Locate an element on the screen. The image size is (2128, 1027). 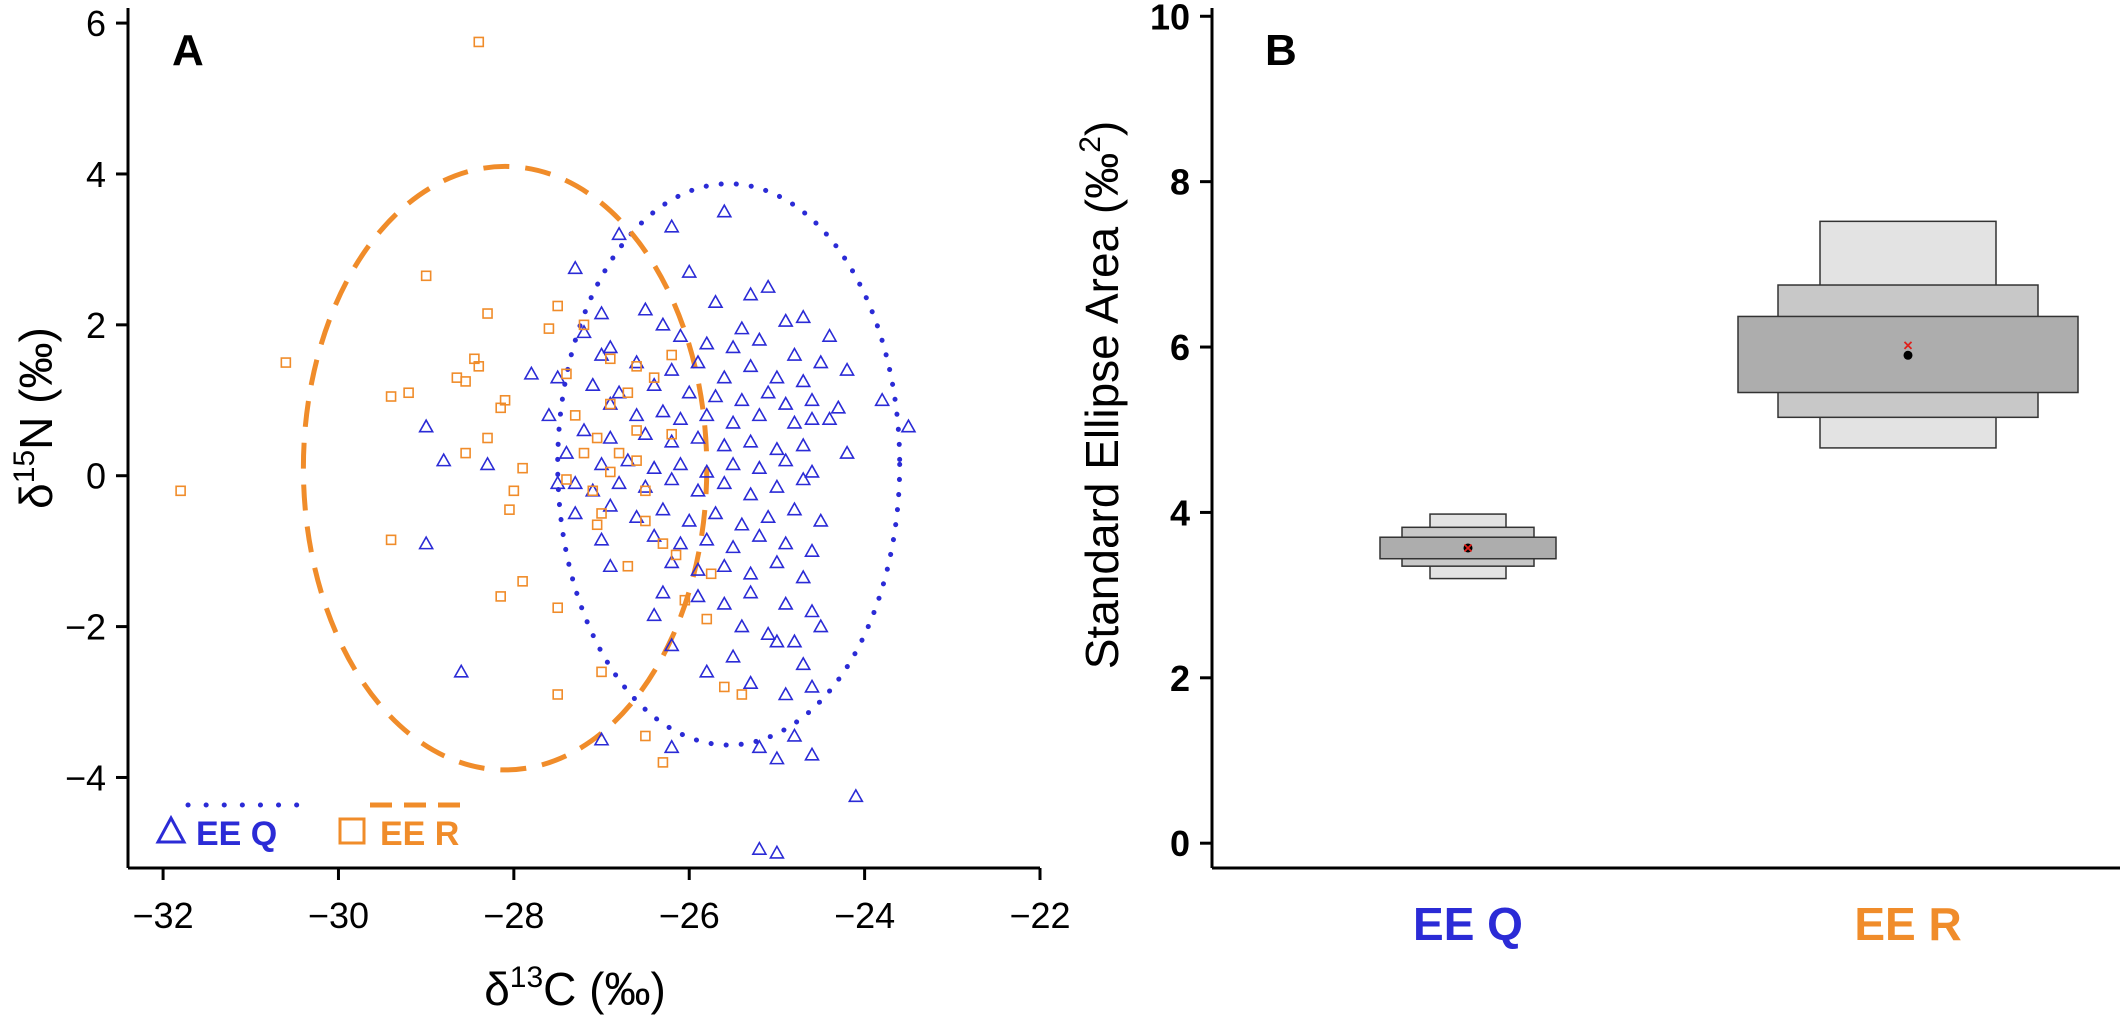
legend-ee-r-label: EE R is located at coordinates (419, 834).